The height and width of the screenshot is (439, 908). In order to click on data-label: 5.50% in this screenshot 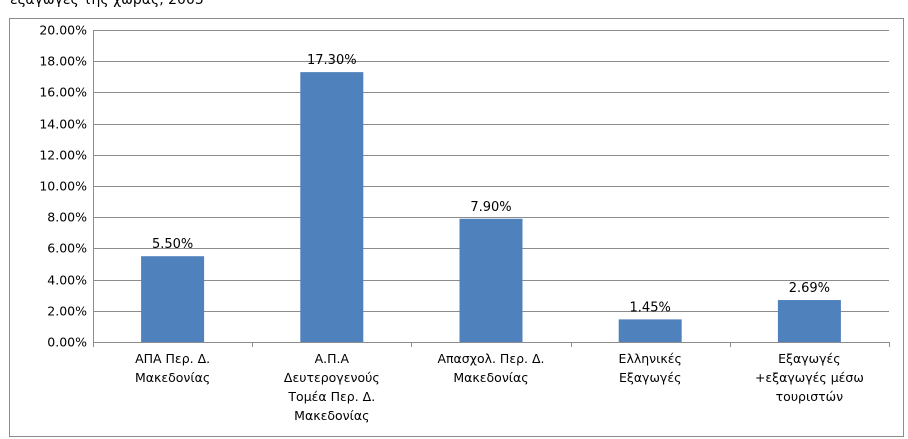, I will do `click(172, 244)`.